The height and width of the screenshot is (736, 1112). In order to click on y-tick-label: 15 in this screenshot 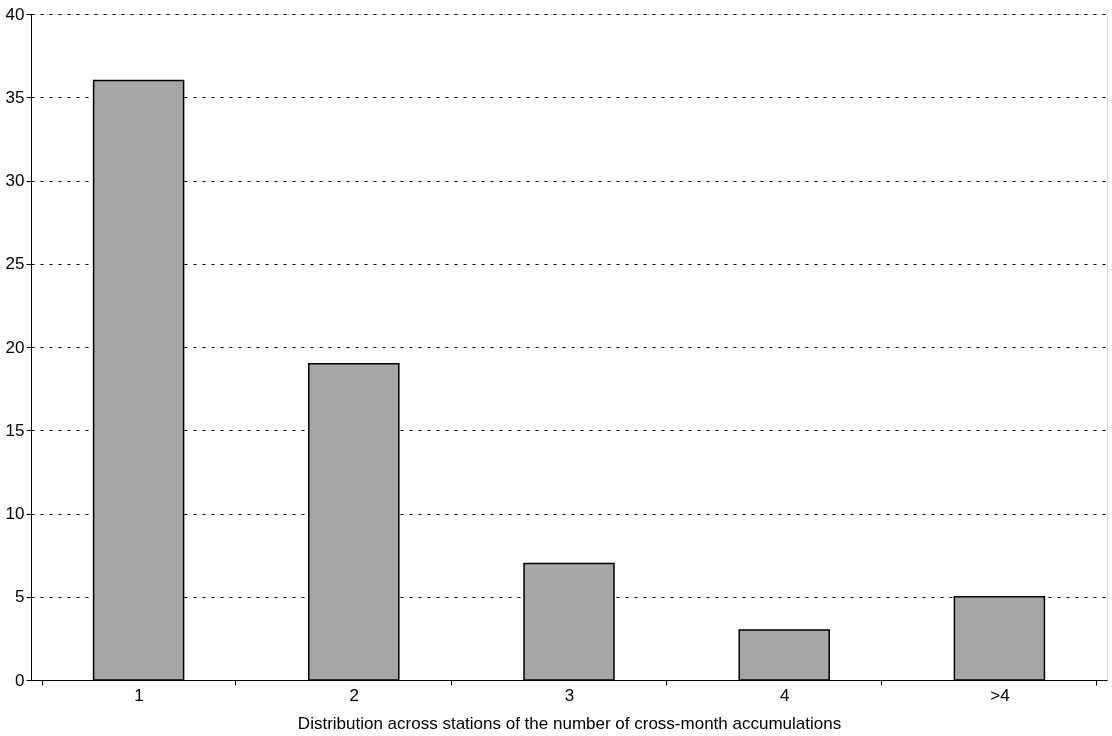, I will do `click(15, 430)`.